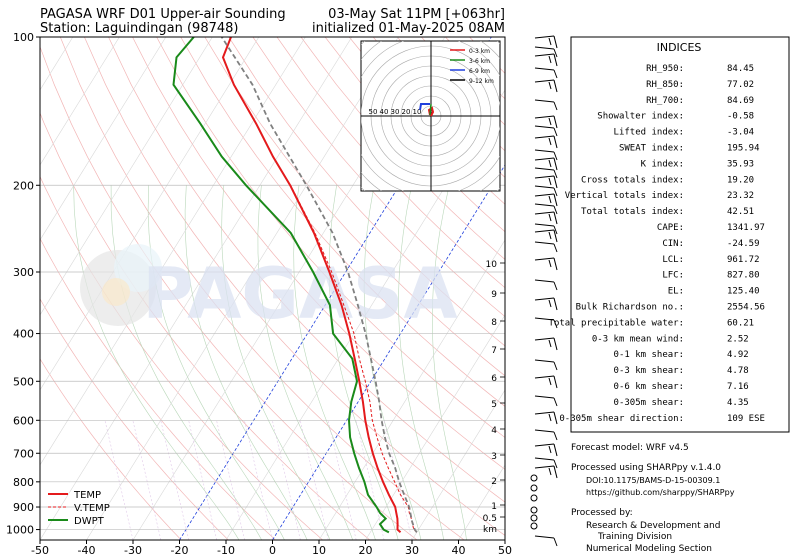 The height and width of the screenshot is (560, 802). I want to click on x-tick-label: -40, so click(87, 550).